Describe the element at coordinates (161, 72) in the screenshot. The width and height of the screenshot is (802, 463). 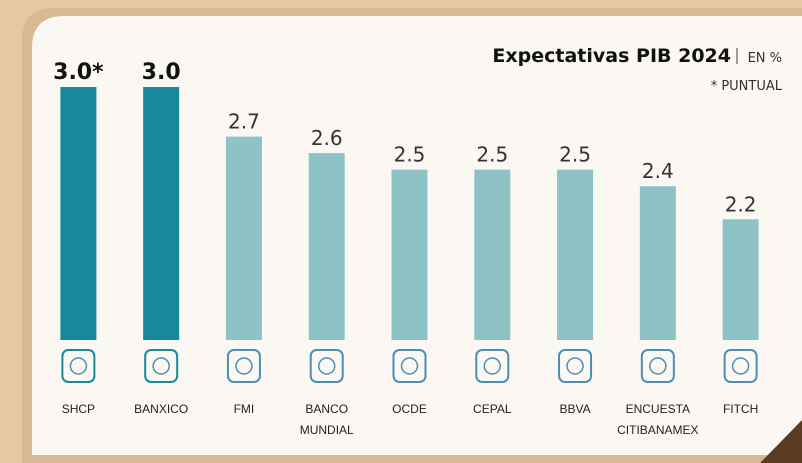
I see `value-label: 3.0` at that location.